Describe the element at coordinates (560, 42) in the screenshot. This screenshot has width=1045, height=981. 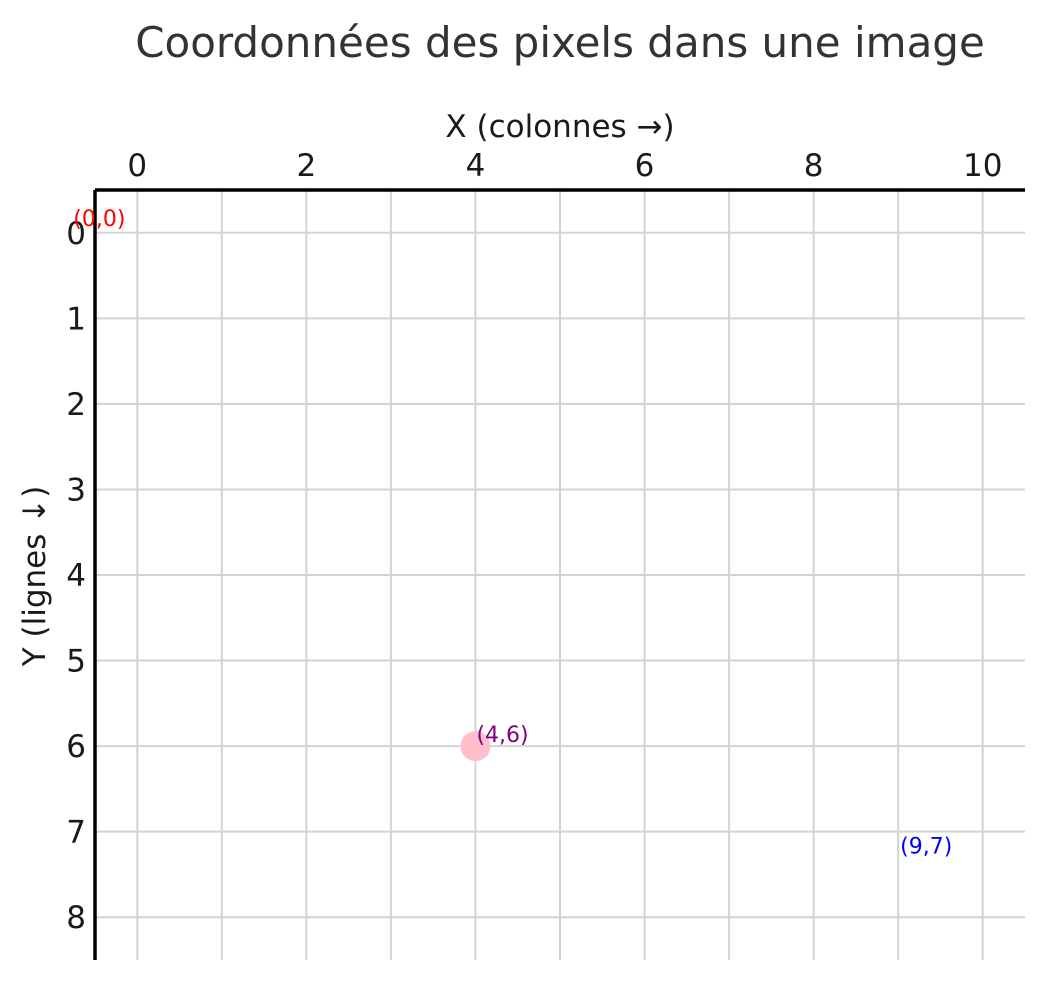
I see `chart-title: Coordonnées des pixels dans une image` at that location.